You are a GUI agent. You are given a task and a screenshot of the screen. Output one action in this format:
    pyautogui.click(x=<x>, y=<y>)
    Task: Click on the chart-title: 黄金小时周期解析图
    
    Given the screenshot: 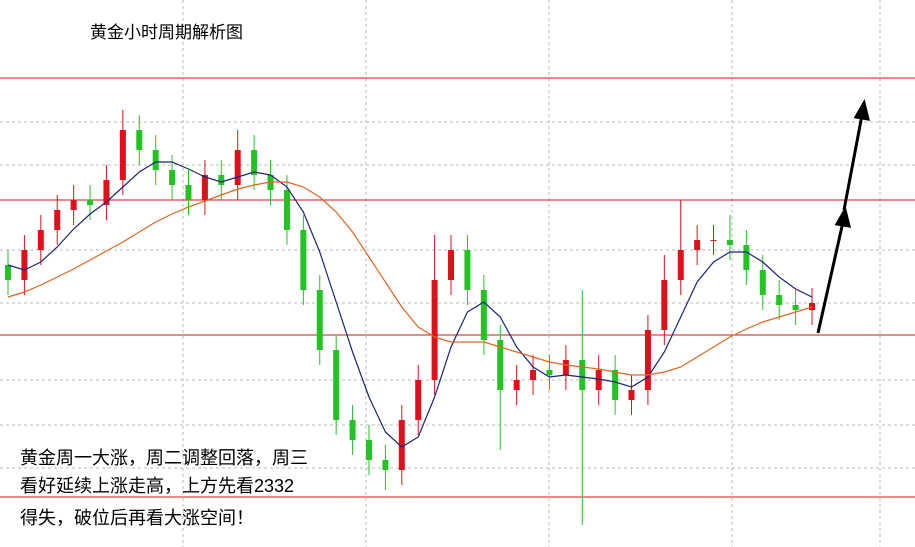 What is the action you would take?
    pyautogui.click(x=166, y=32)
    